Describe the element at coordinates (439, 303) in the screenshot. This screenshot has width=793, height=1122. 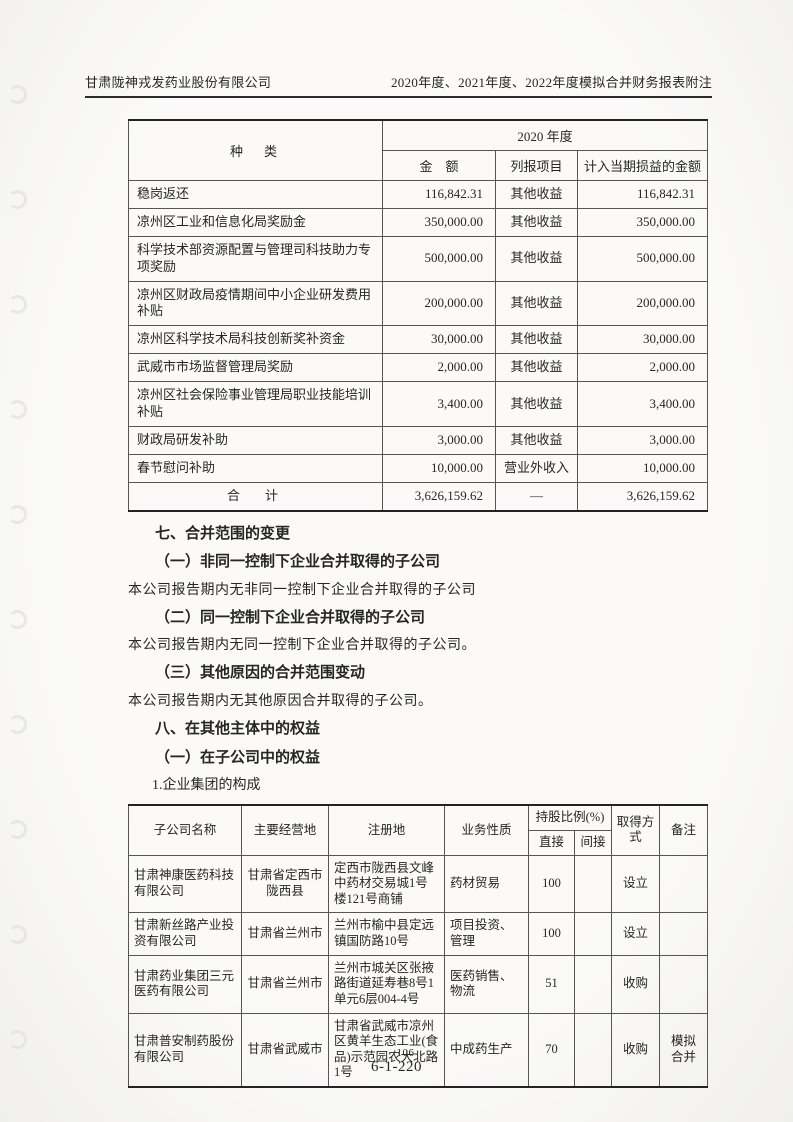
I see `subsidy-amount-cell: 200,000.00` at that location.